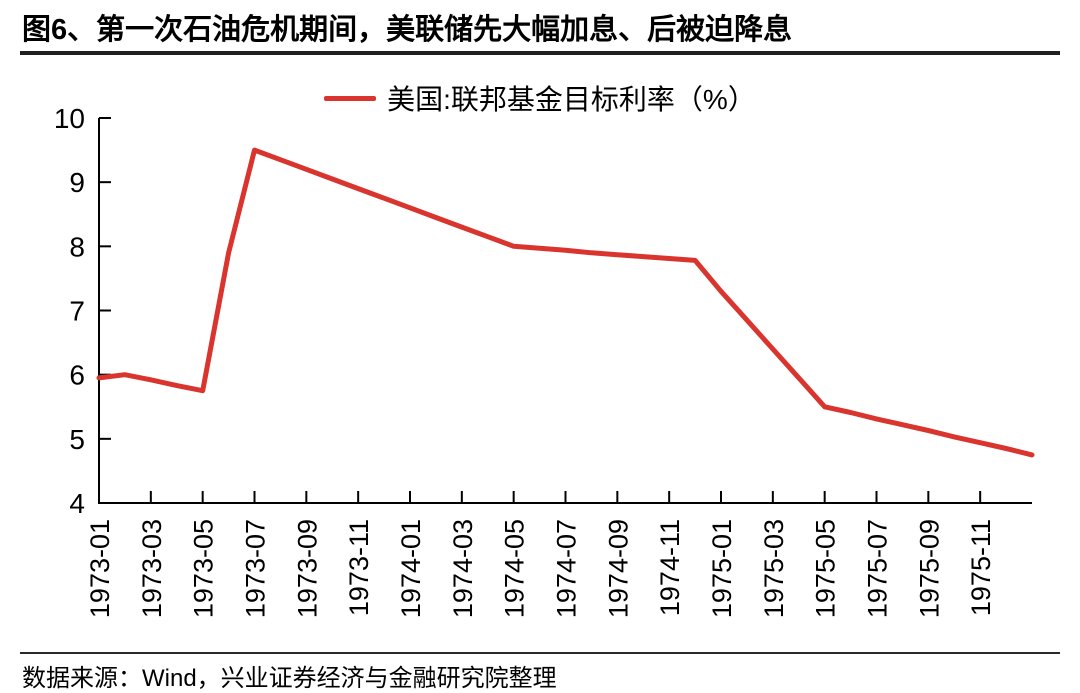 This screenshot has height=693, width=1080. What do you see at coordinates (77, 311) in the screenshot?
I see `y-axis-label: 7` at bounding box center [77, 311].